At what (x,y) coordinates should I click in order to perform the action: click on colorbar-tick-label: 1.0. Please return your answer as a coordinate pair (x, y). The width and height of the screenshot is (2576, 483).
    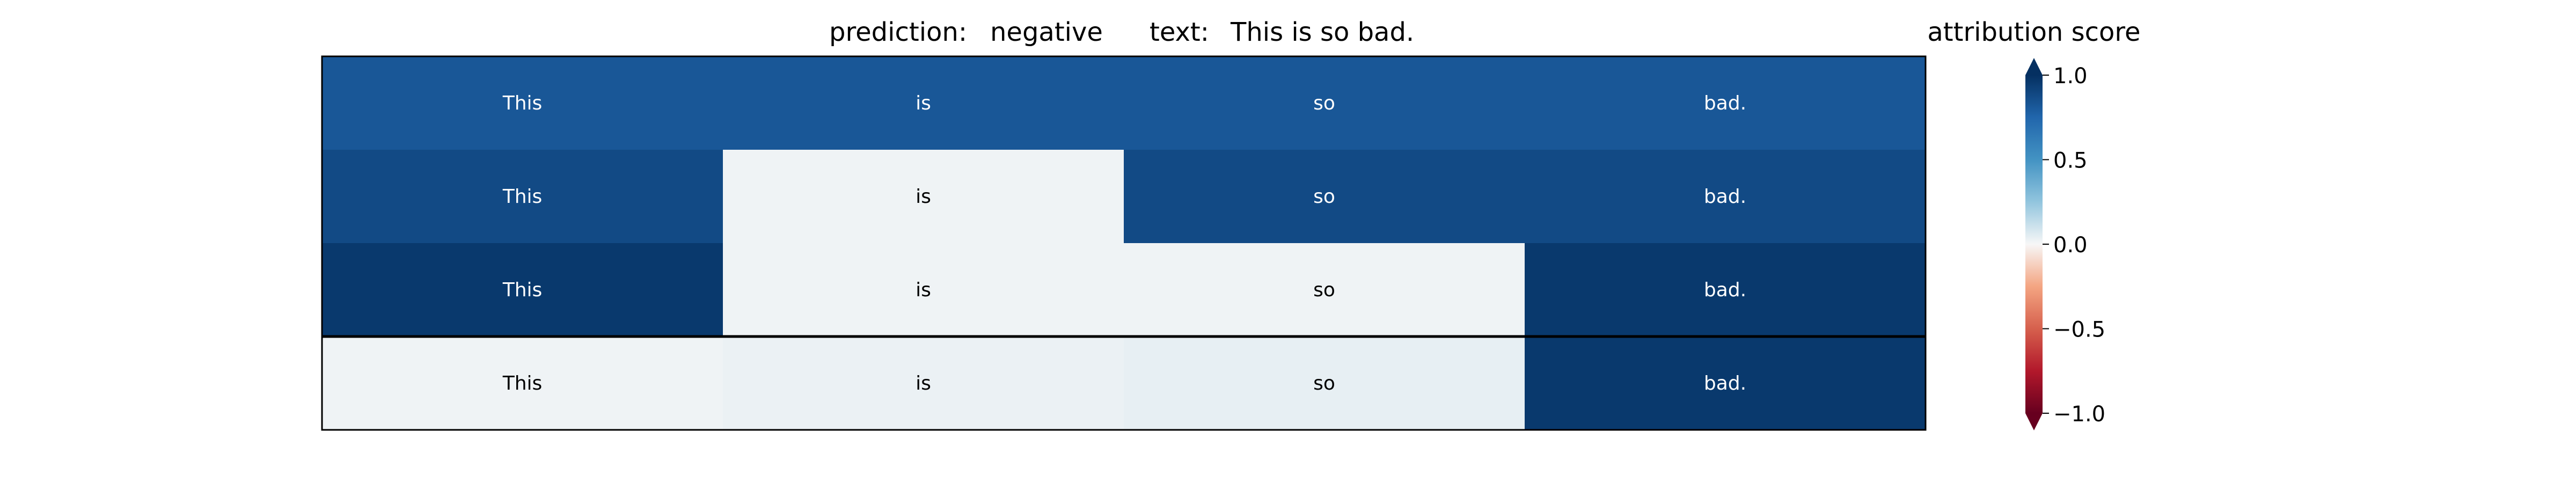
    Looking at the image, I should click on (2070, 76).